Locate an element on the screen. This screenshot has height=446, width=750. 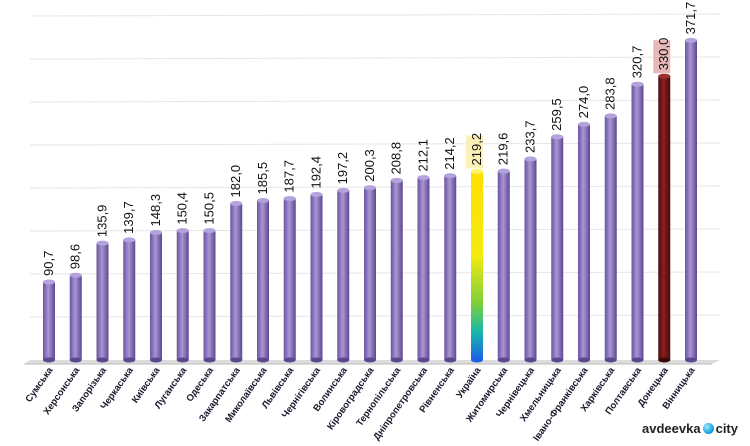
value-label: 233,7 is located at coordinates (530, 136).